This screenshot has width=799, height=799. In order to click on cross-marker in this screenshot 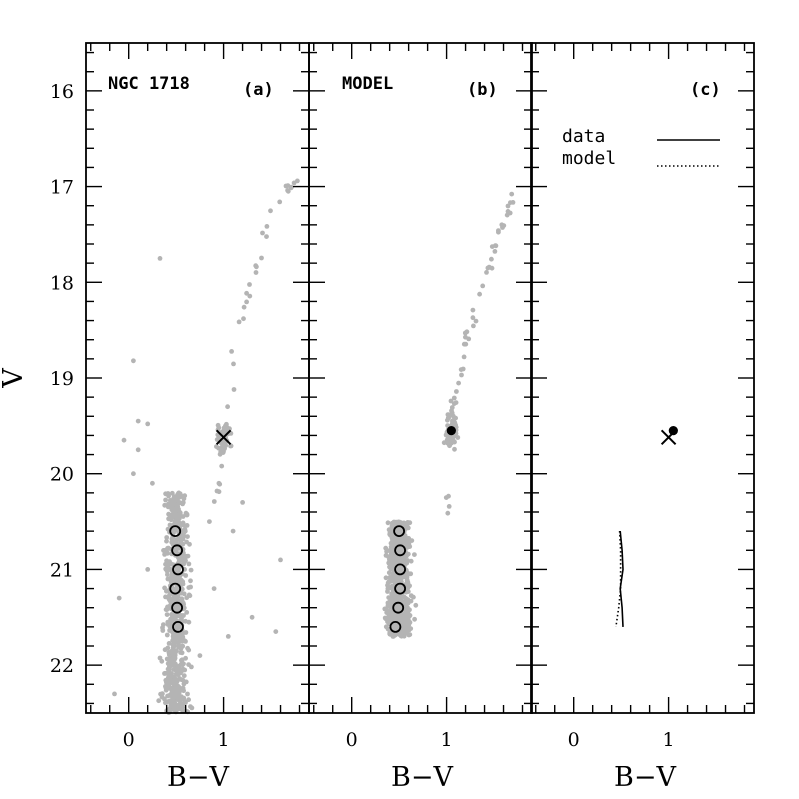, I will do `click(223, 437)`.